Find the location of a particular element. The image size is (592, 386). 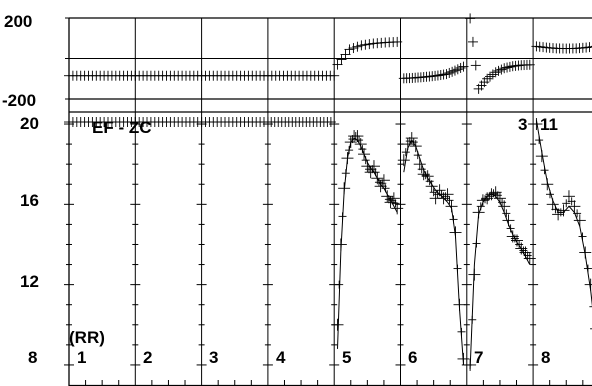

top-y-tick-min: -200 is located at coordinates (19, 100).